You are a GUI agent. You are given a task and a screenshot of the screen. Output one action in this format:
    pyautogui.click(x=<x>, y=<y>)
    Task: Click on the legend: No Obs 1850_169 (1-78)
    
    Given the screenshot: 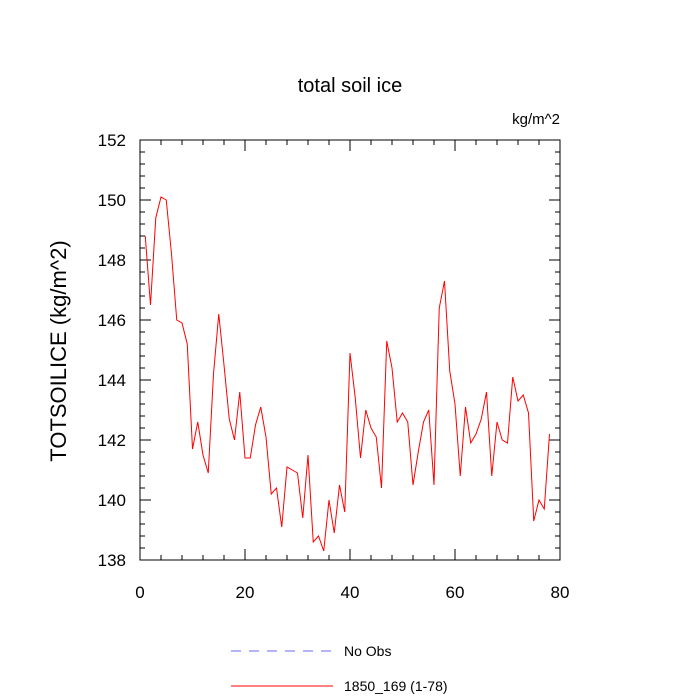 What is the action you would take?
    pyautogui.click(x=339, y=668)
    